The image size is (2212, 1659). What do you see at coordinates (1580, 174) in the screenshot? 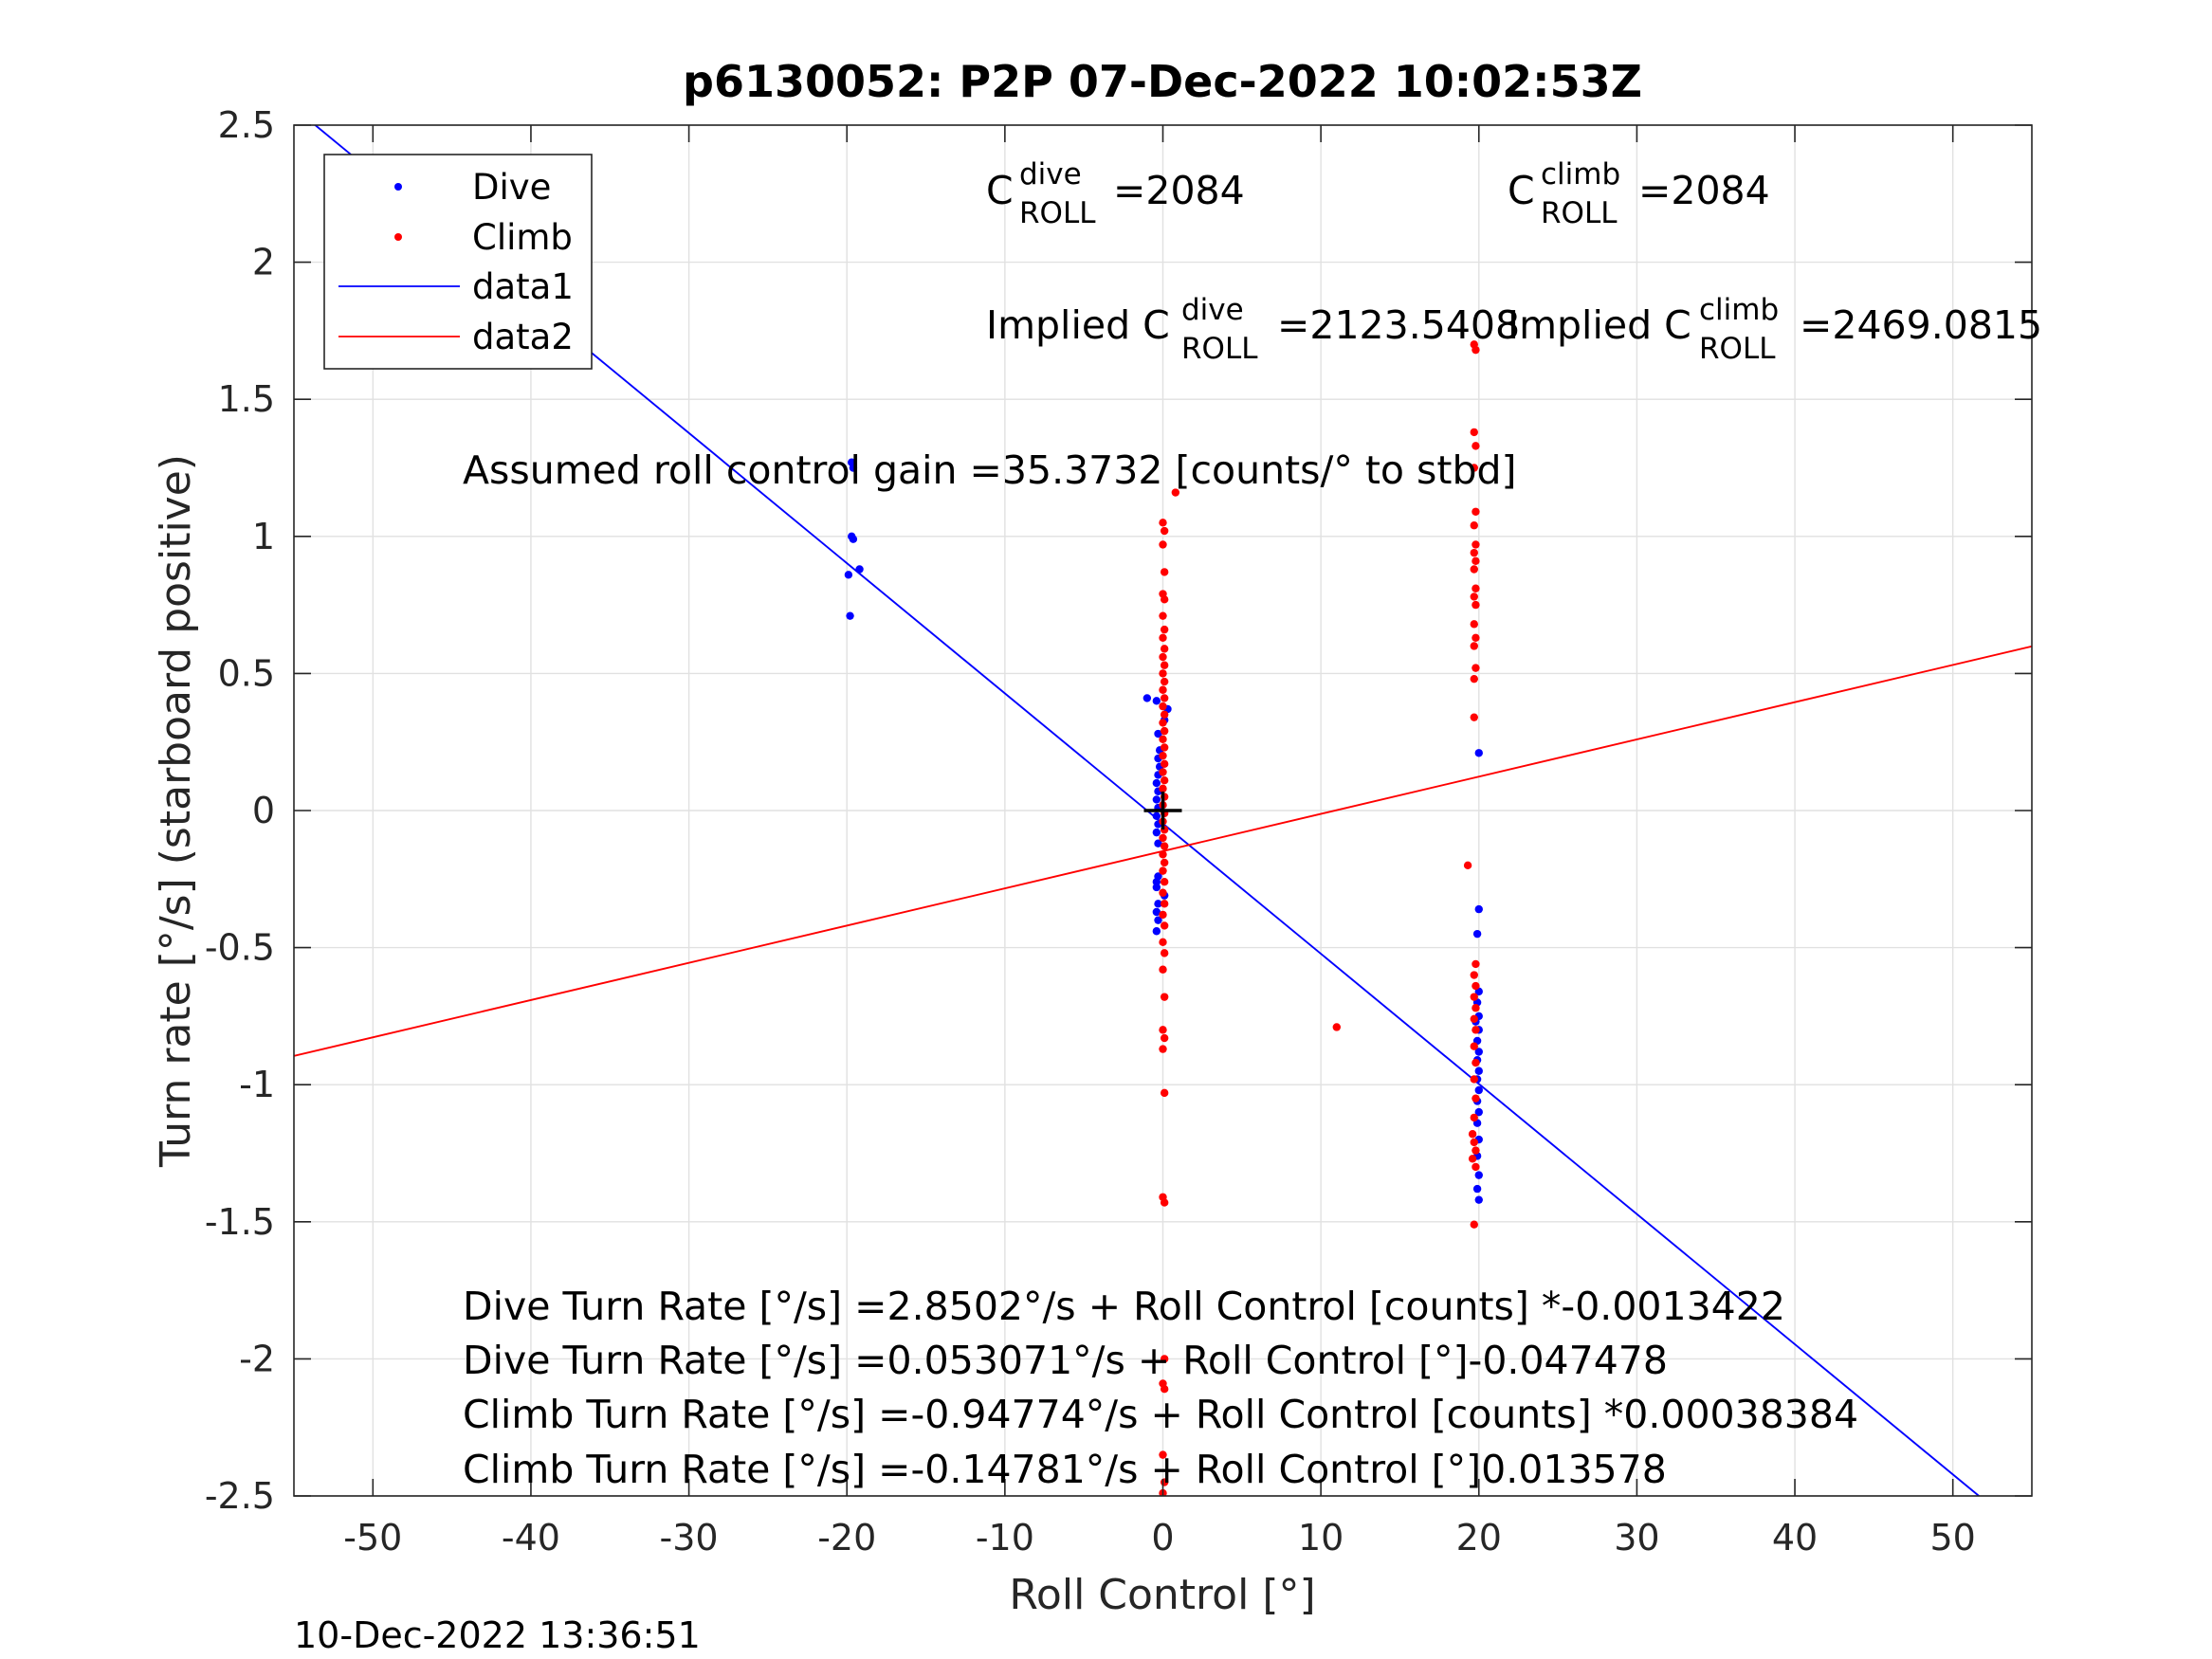
I see `c-roll-climb-superscript: climb` at bounding box center [1580, 174].